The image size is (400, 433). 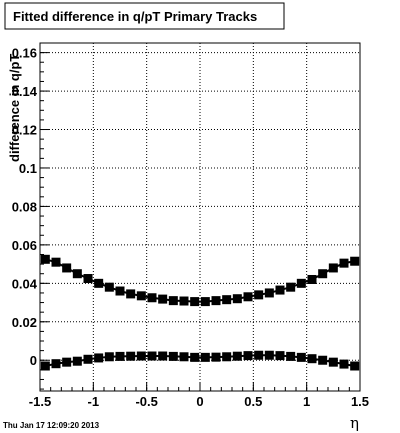 I want to click on x-tick-label: 0, so click(x=199, y=401).